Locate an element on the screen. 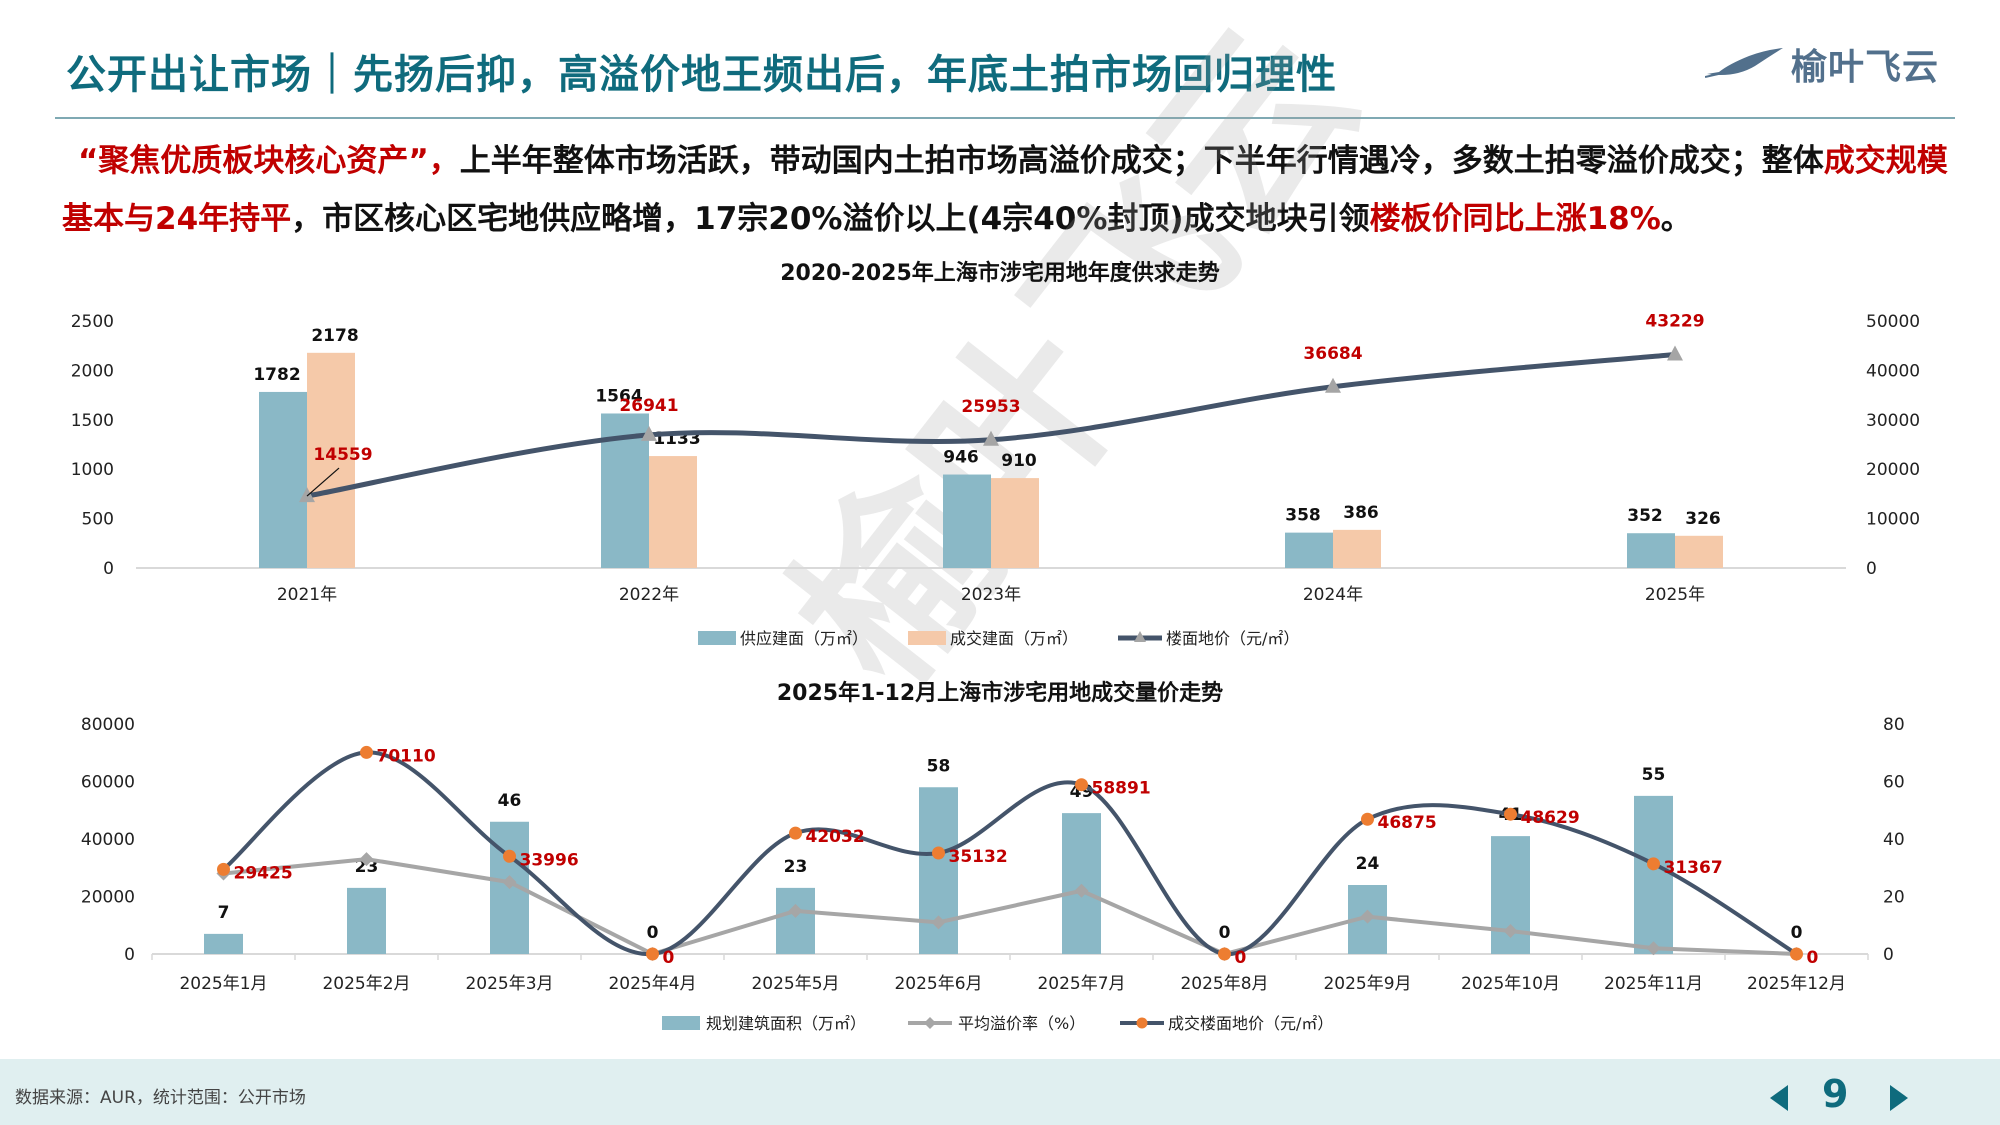 This screenshot has height=1125, width=2000. bar-data-label: 0 is located at coordinates (653, 933).